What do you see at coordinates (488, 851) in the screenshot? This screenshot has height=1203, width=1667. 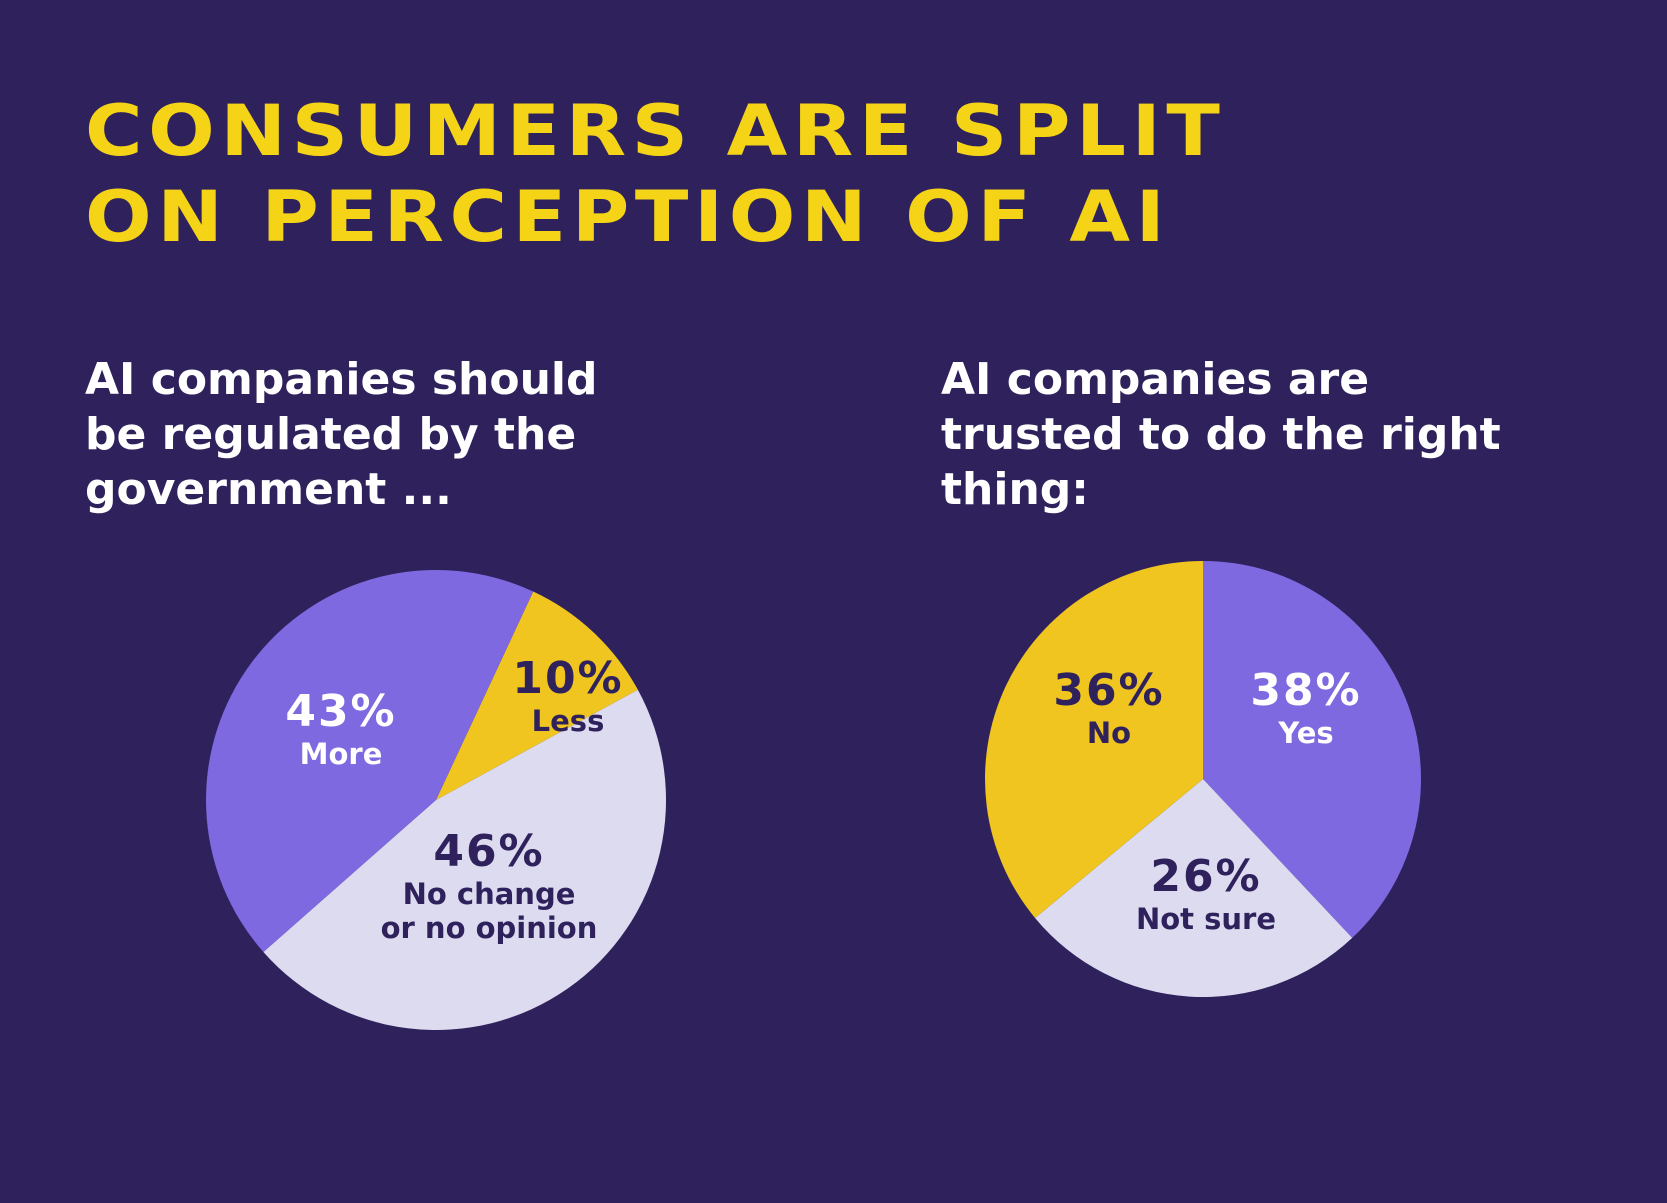 I see `pie-1-pct-label-no-change-or-no-opinion: 46%` at bounding box center [488, 851].